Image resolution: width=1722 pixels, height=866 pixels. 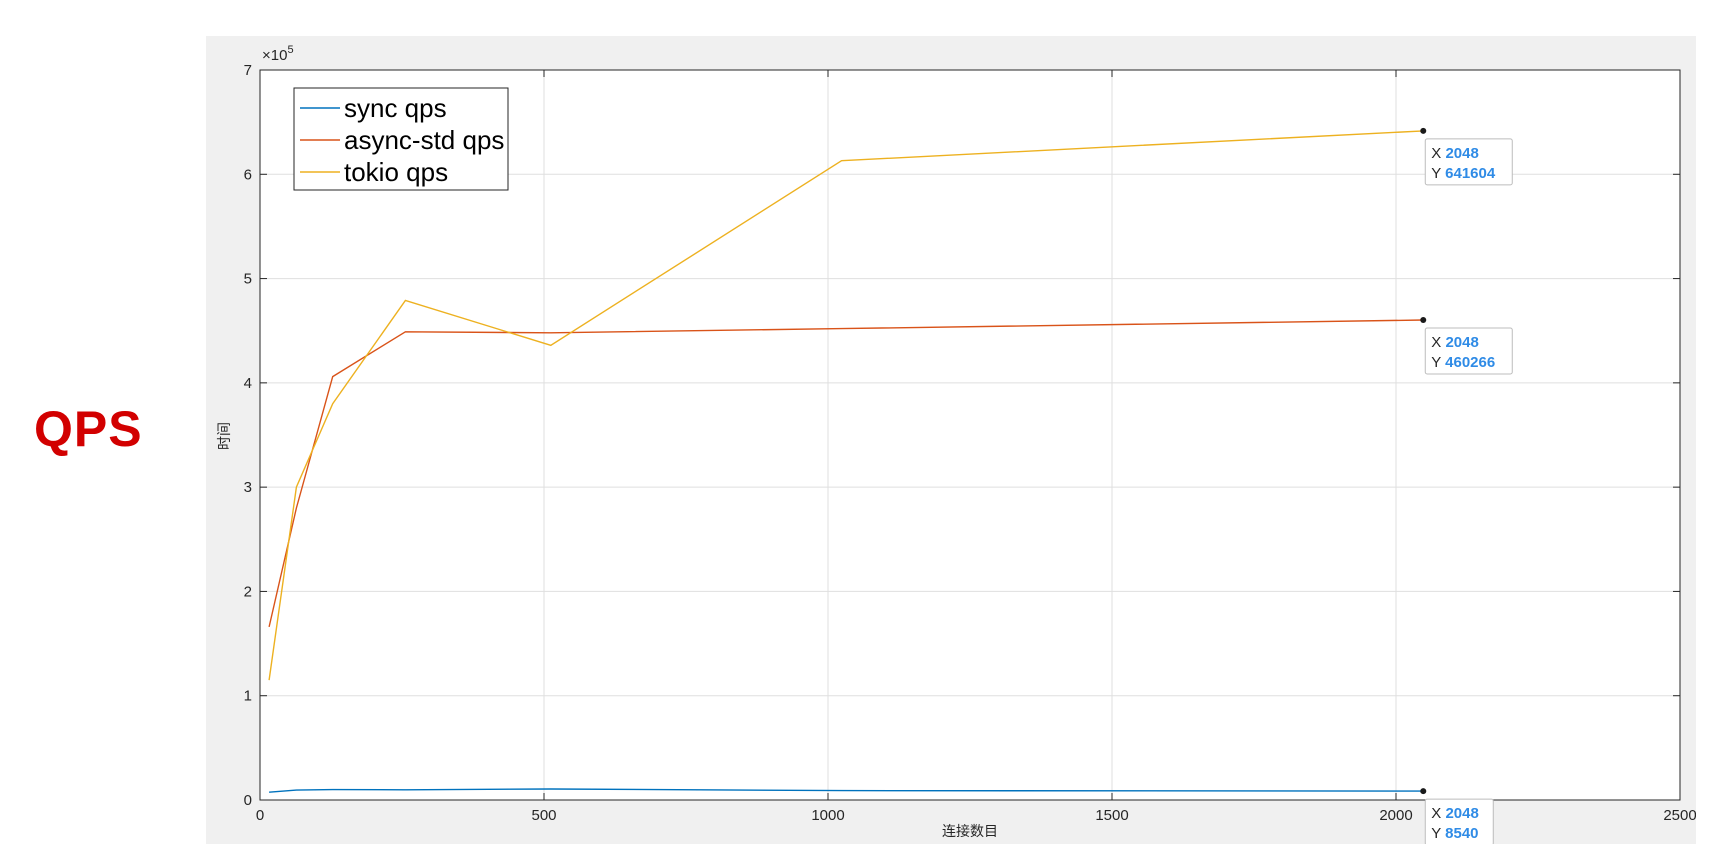 What do you see at coordinates (827, 815) in the screenshot?
I see `x-tick-label: 1000` at bounding box center [827, 815].